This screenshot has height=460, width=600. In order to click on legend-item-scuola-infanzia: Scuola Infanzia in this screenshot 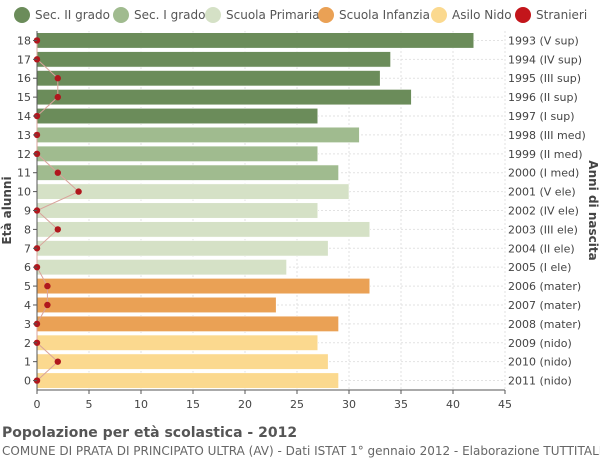, I will do `click(374, 15)`.